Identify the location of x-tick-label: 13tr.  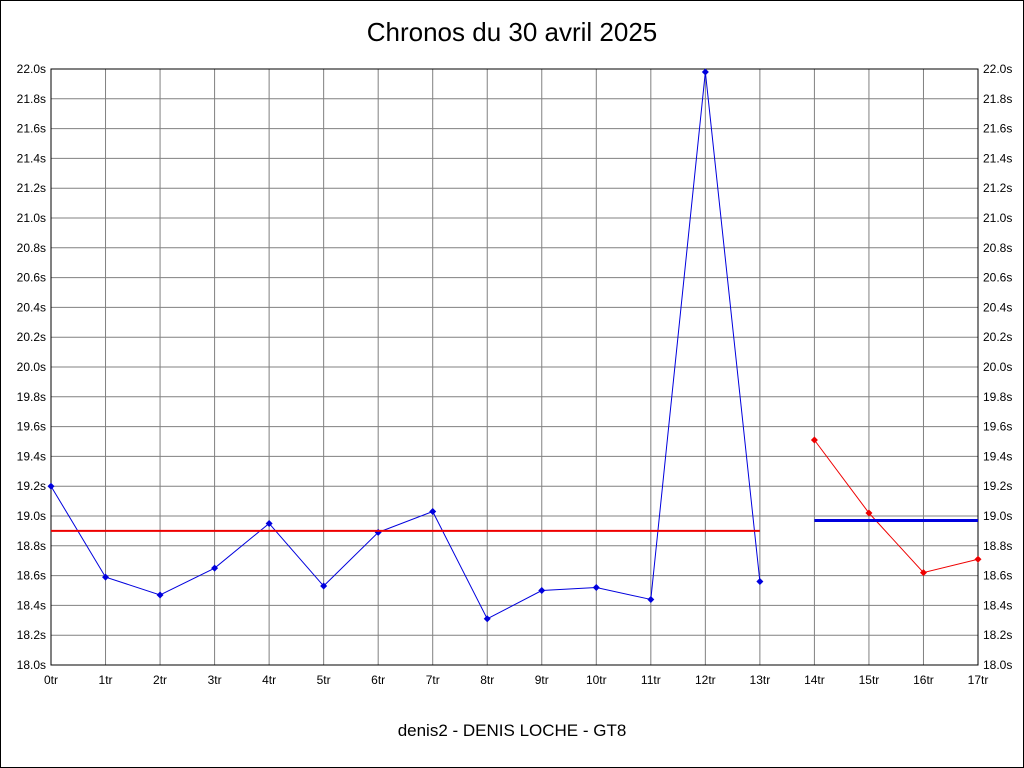
(760, 680).